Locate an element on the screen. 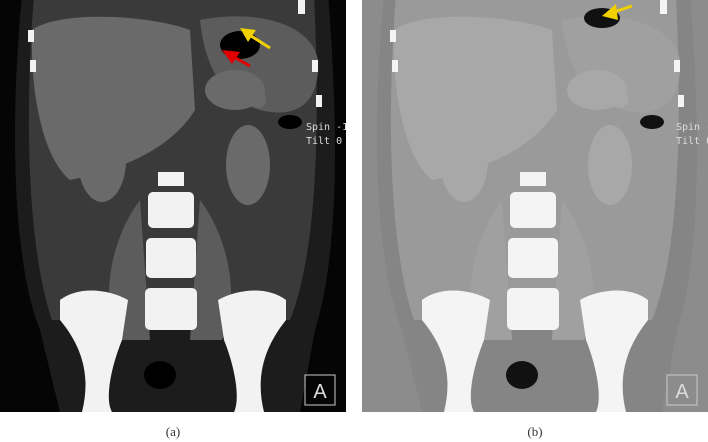 The width and height of the screenshot is (708, 442). panel-caption: (b) is located at coordinates (534, 431).